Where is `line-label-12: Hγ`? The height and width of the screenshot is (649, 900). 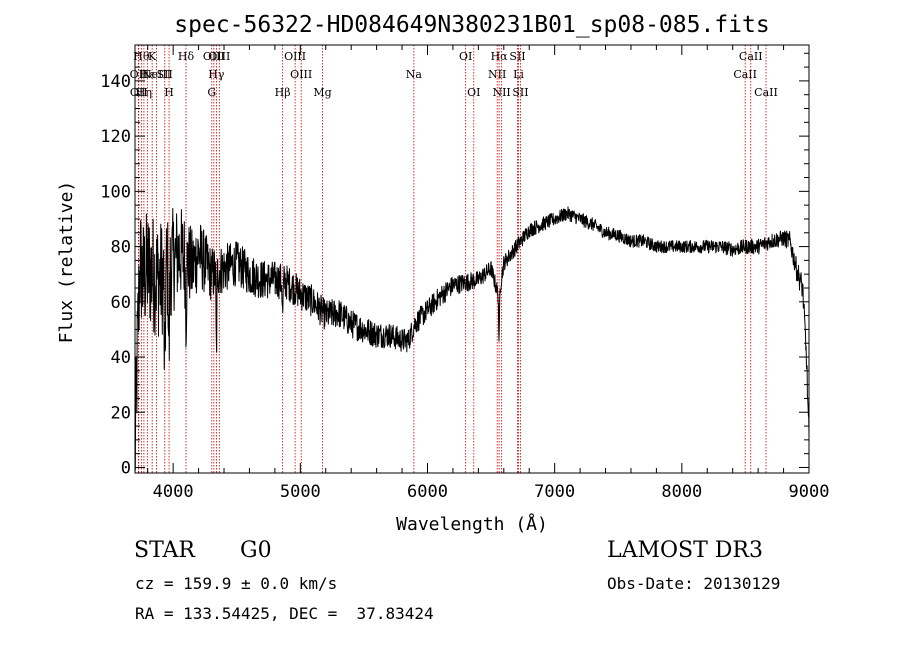
line-label-12: Hγ is located at coordinates (216, 74).